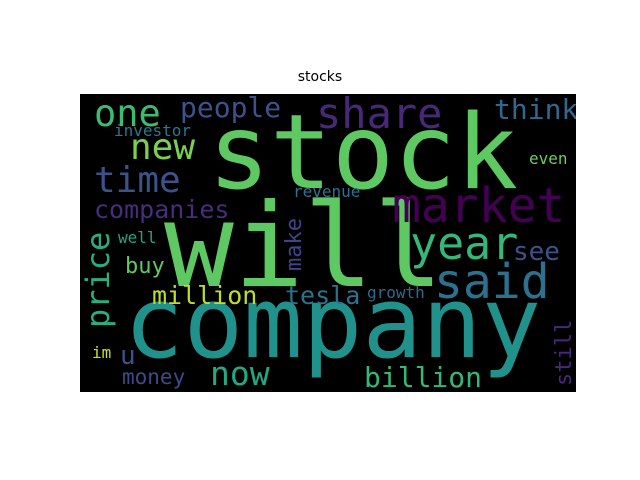 This screenshot has height=480, width=640. I want to click on word-make: make, so click(294, 244).